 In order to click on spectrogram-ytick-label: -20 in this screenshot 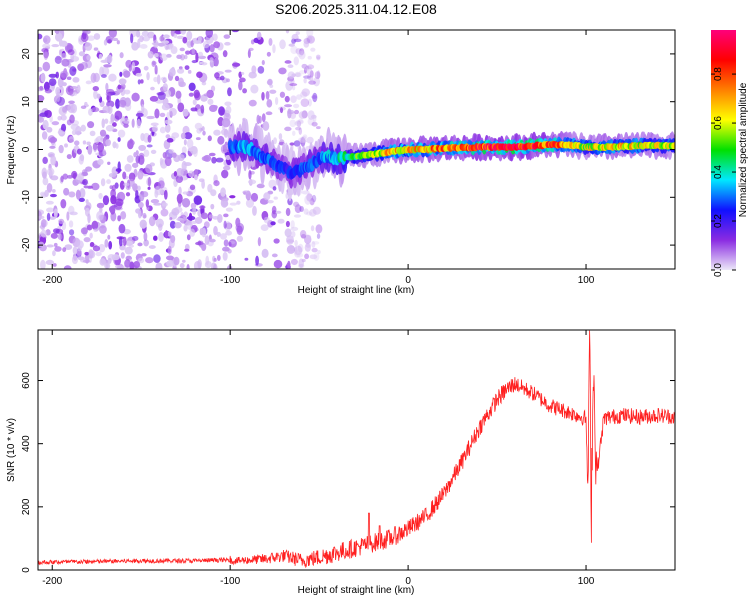, I will do `click(26, 244)`.